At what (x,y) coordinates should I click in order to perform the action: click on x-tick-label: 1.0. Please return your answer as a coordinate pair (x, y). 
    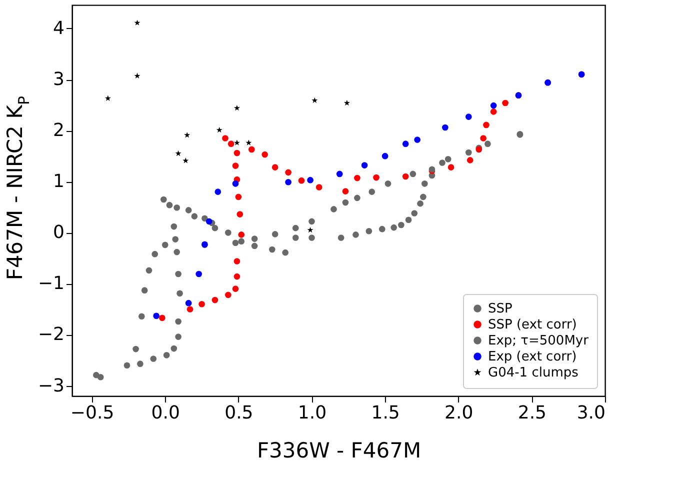
    Looking at the image, I should click on (312, 413).